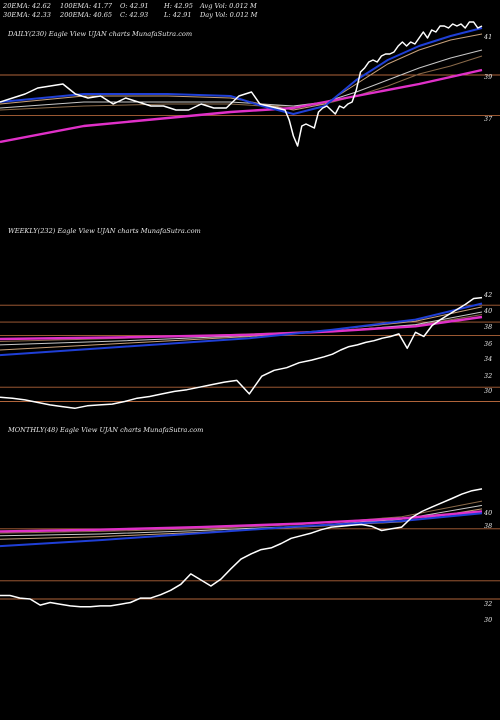 The height and width of the screenshot is (720, 500). What do you see at coordinates (488, 359) in the screenshot?
I see `y-tick-label: 34` at bounding box center [488, 359].